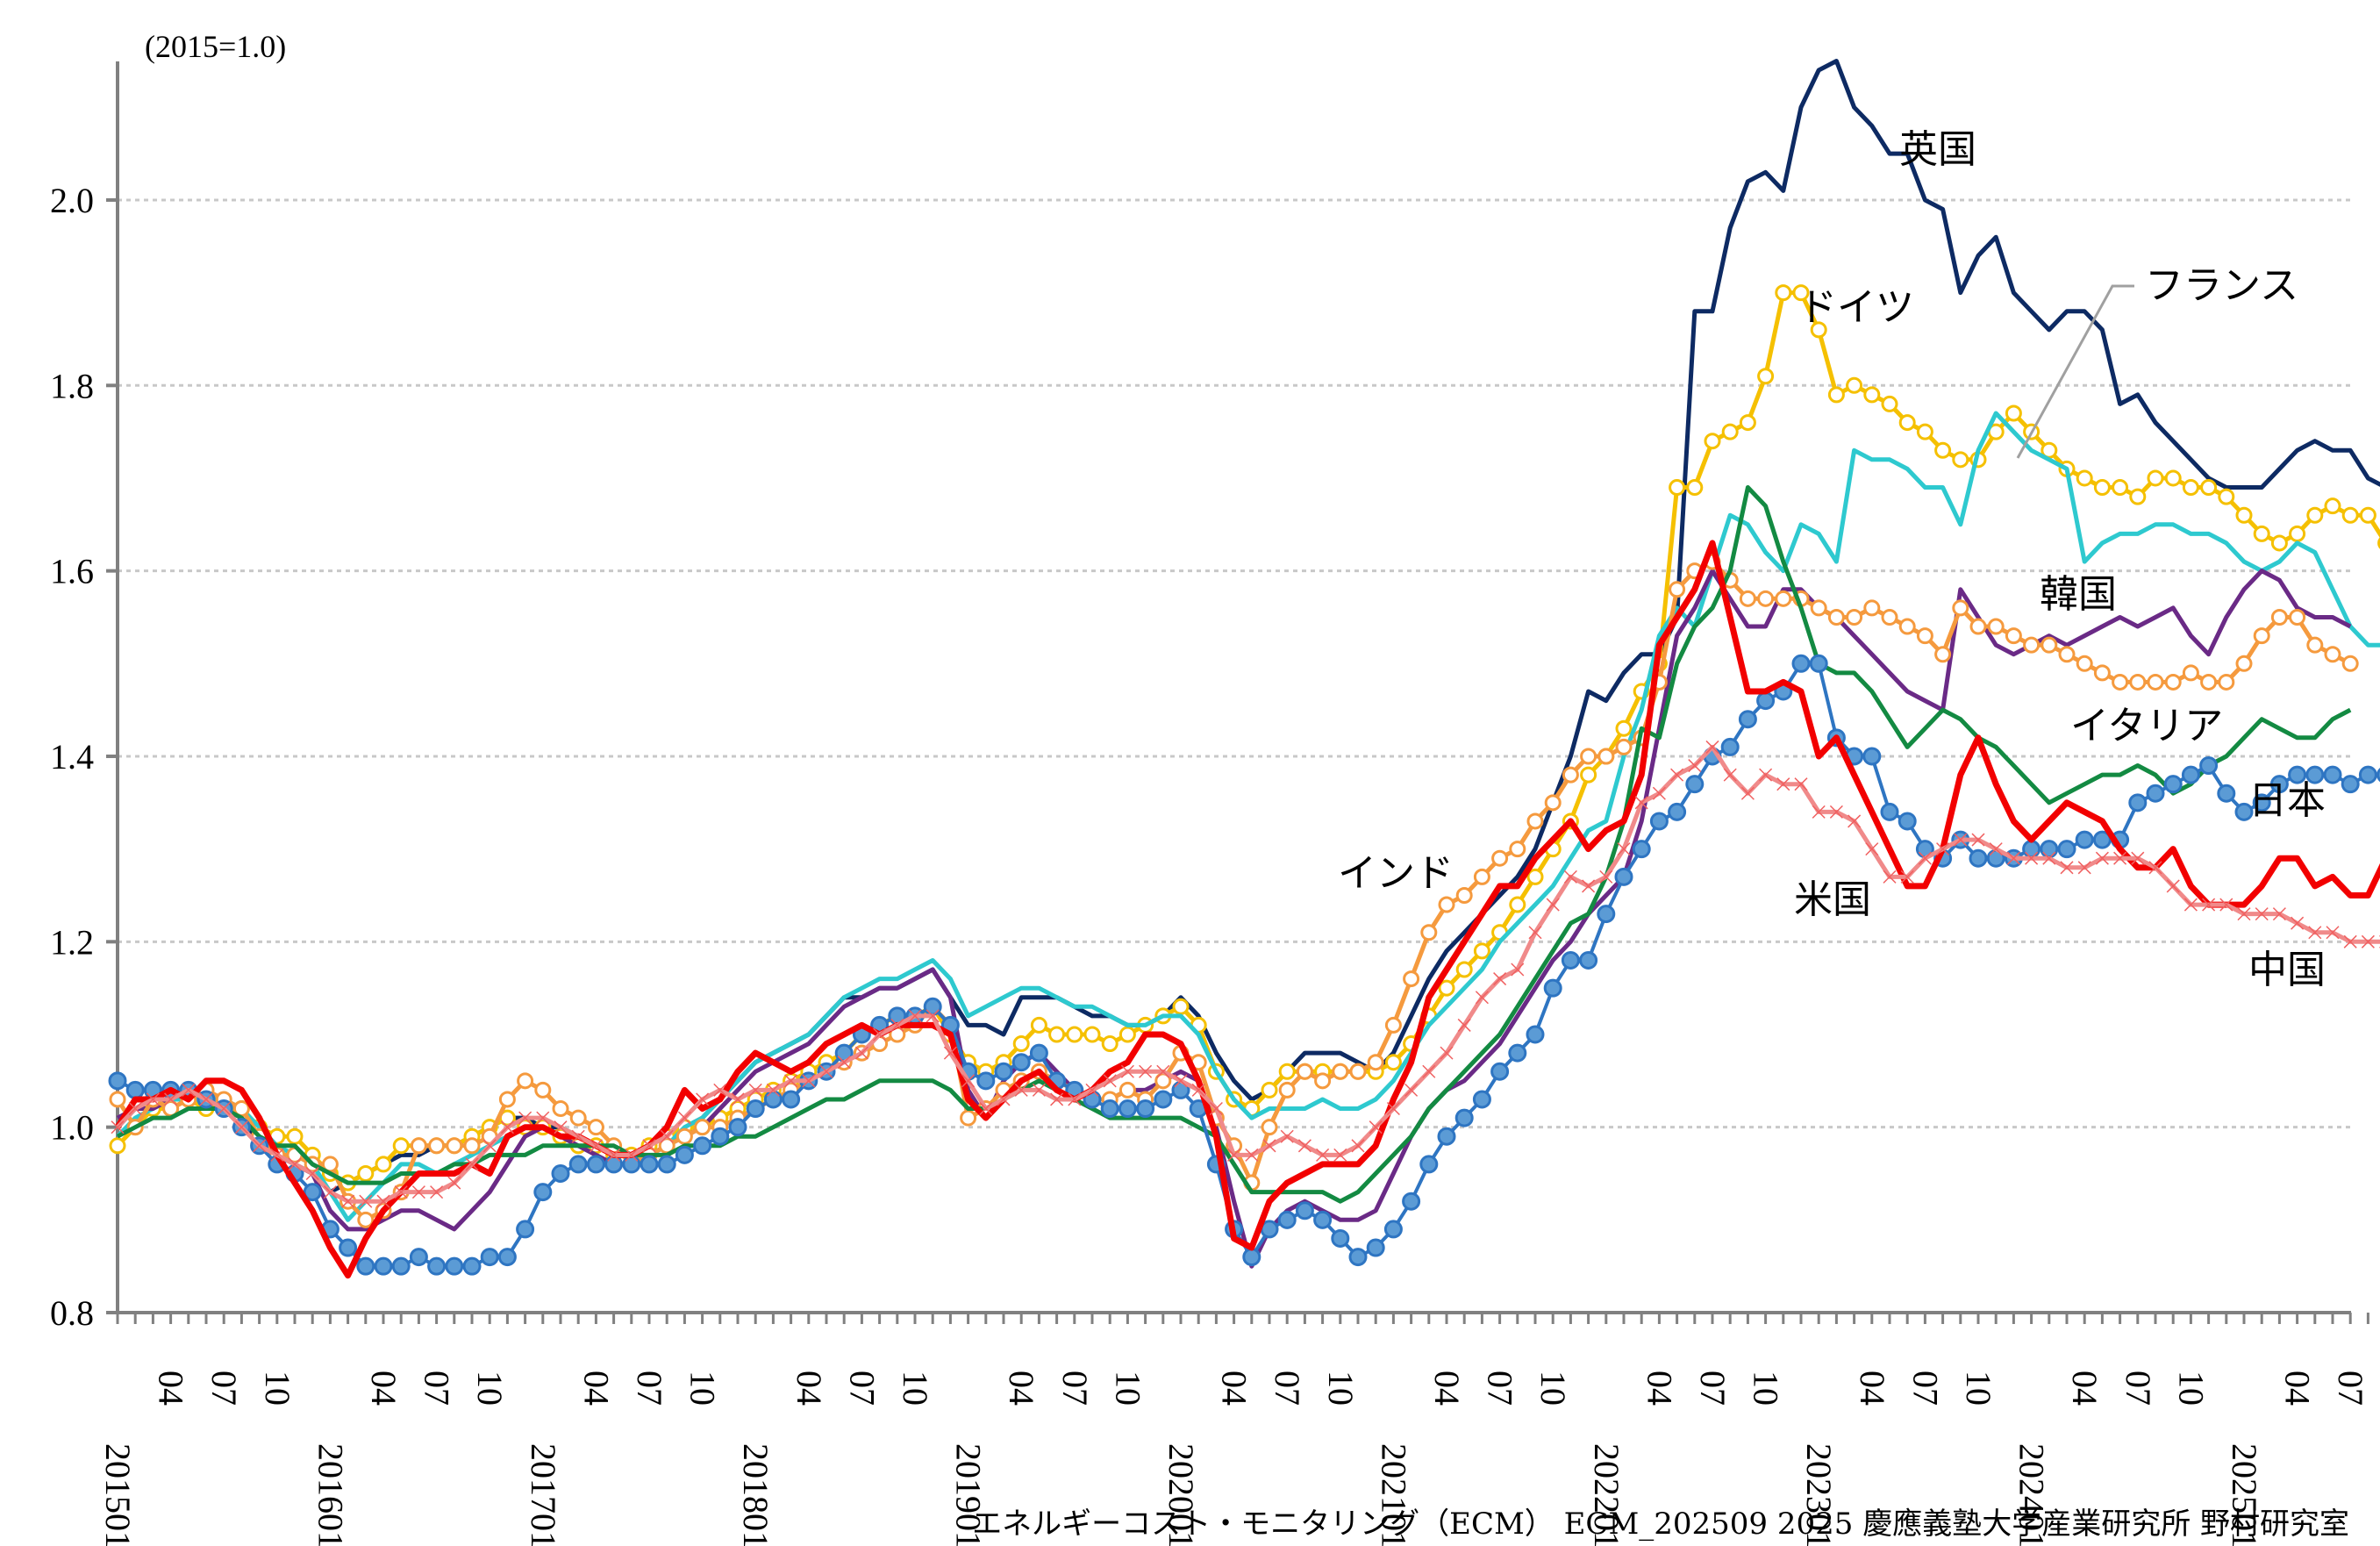  Describe the element at coordinates (1181, 1495) in the screenshot. I see `x-tick-label: 202001` at that location.